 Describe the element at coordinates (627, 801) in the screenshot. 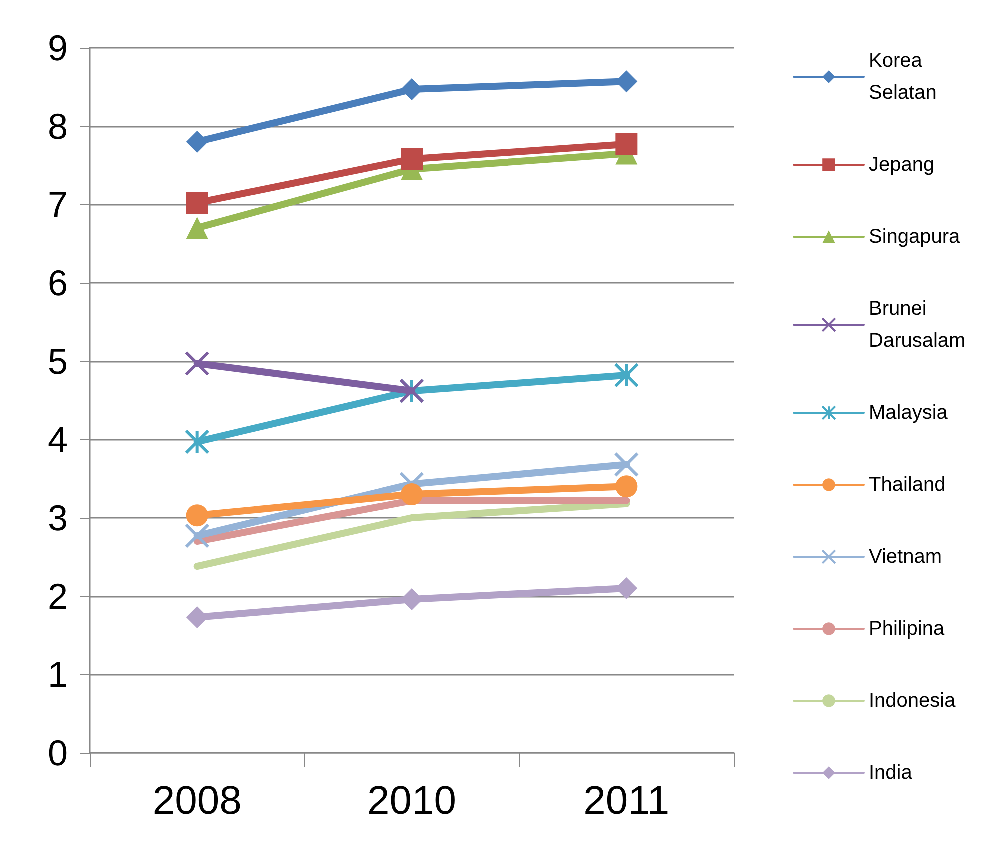

I see `x-tick-label: 2011` at that location.